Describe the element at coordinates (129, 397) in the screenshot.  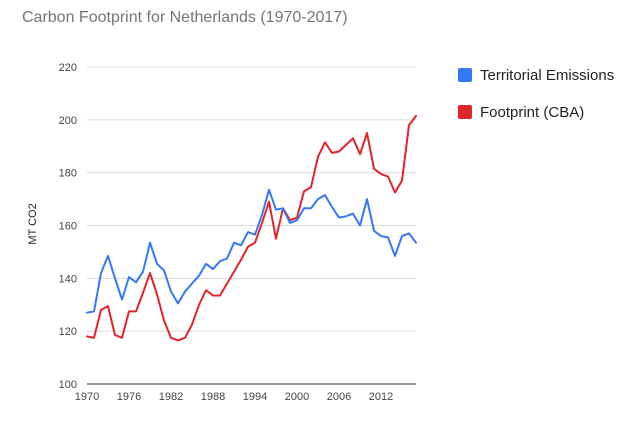
I see `x-tick-label: 1976` at that location.